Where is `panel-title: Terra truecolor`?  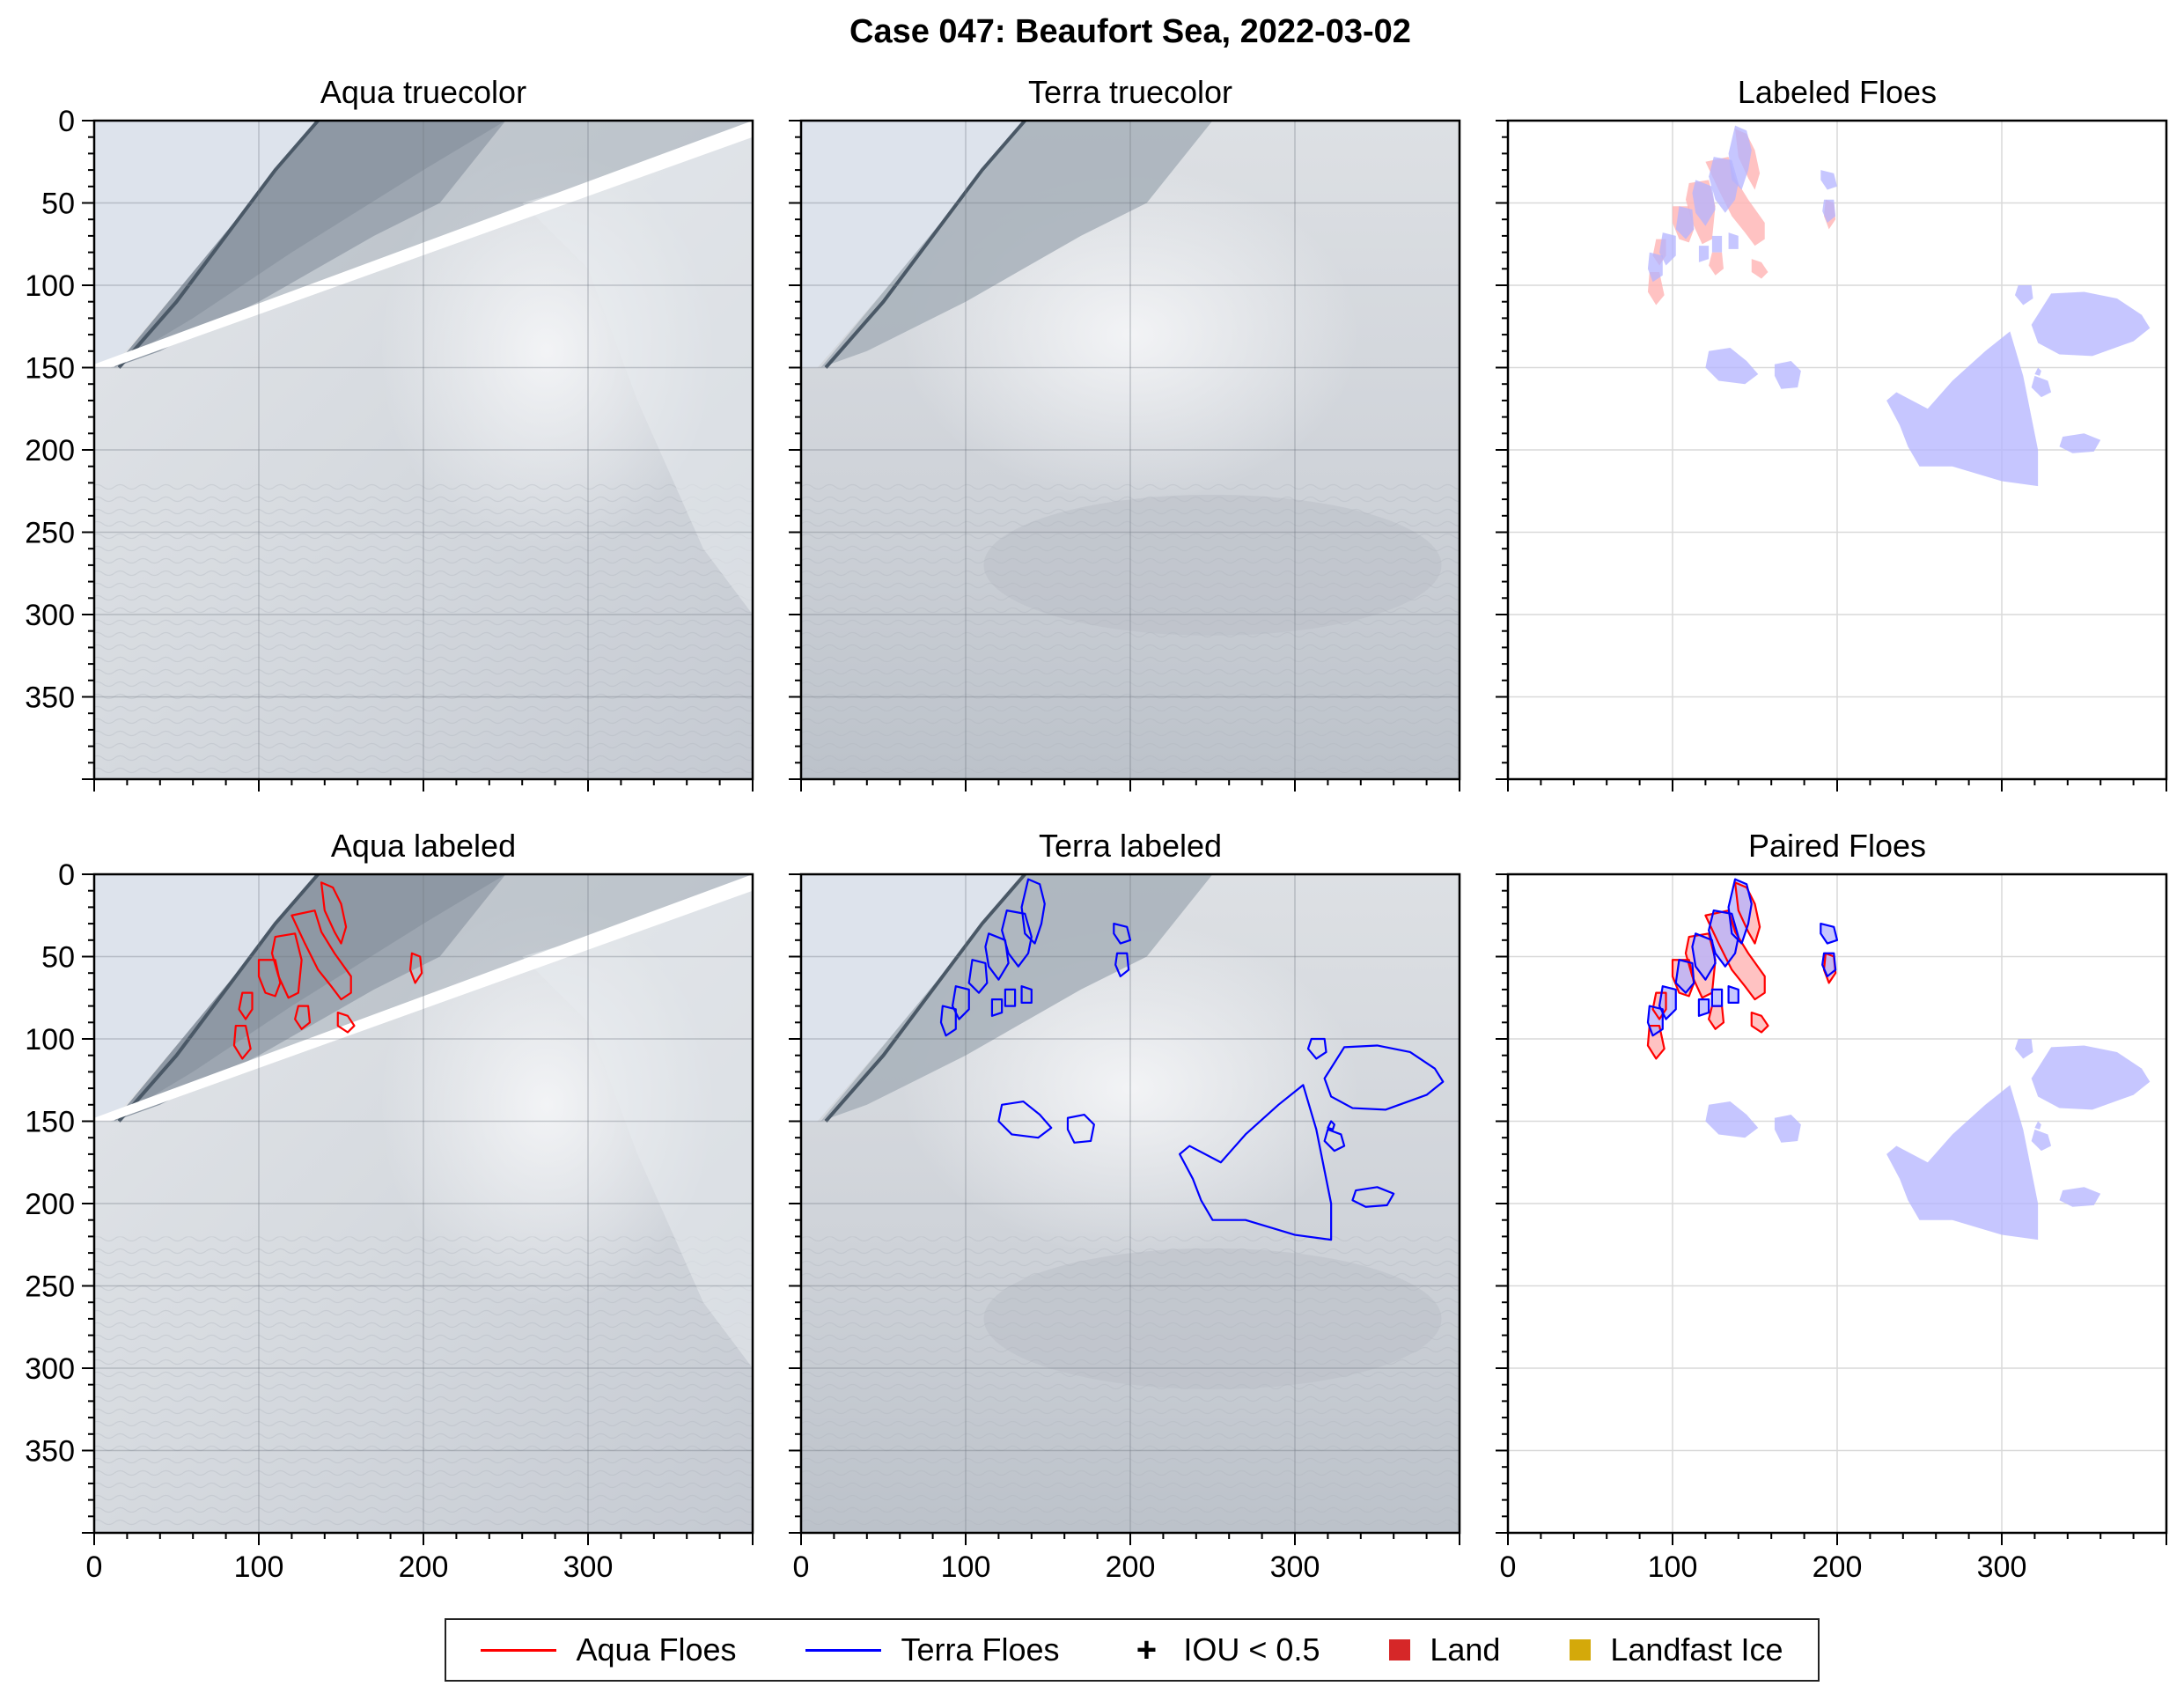 panel-title: Terra truecolor is located at coordinates (1130, 92).